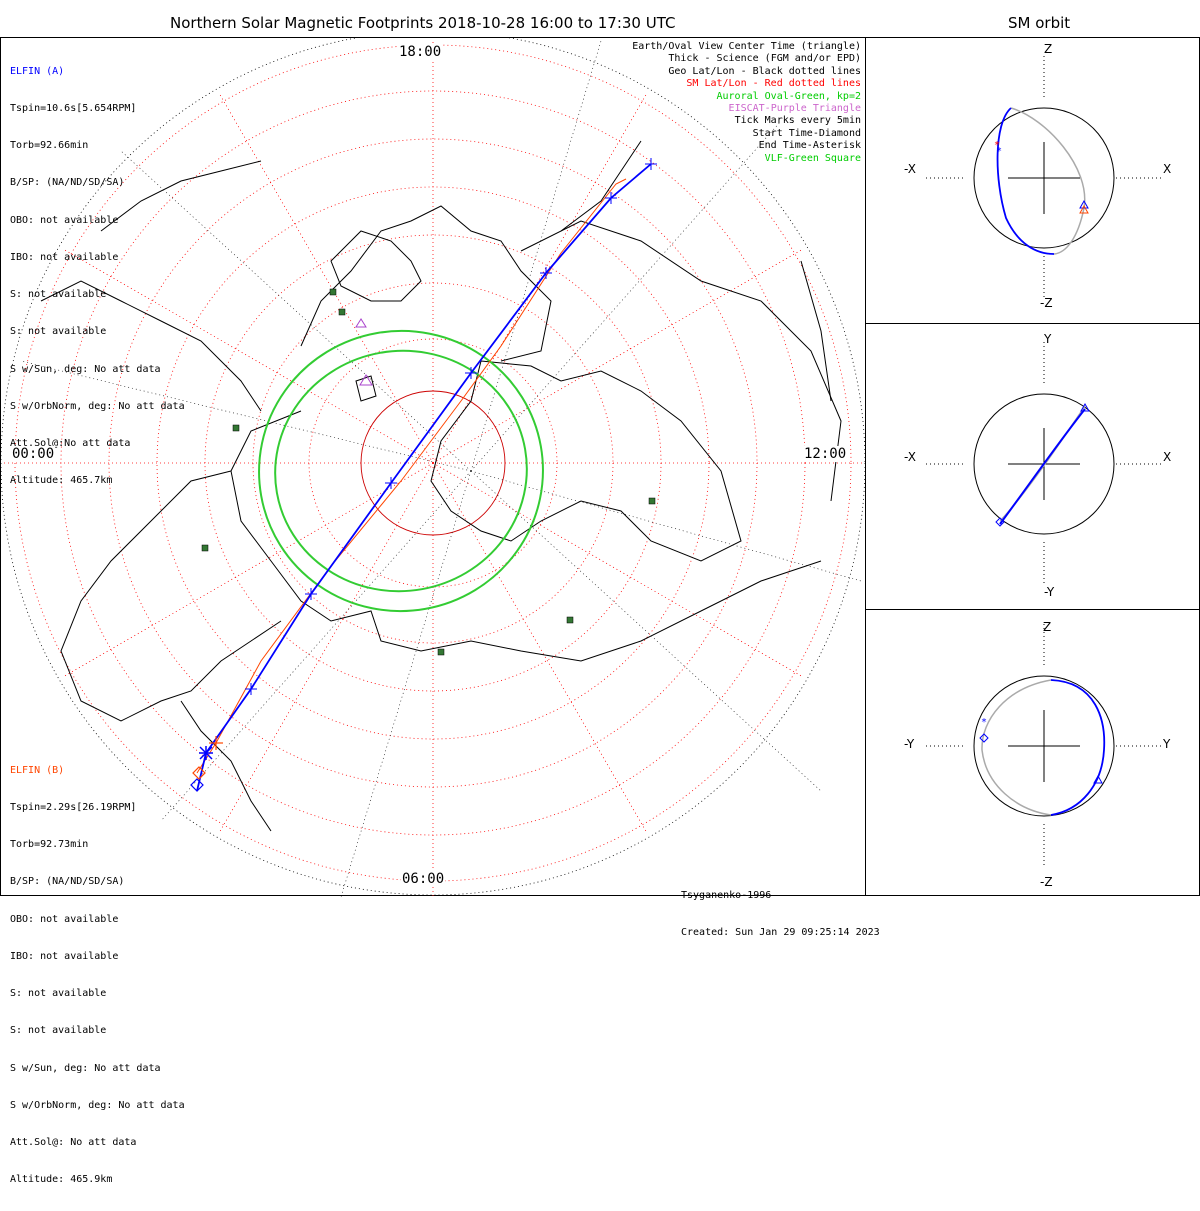  What do you see at coordinates (812, 158) in the screenshot?
I see `legend-item: VLF-Green Square` at bounding box center [812, 158].